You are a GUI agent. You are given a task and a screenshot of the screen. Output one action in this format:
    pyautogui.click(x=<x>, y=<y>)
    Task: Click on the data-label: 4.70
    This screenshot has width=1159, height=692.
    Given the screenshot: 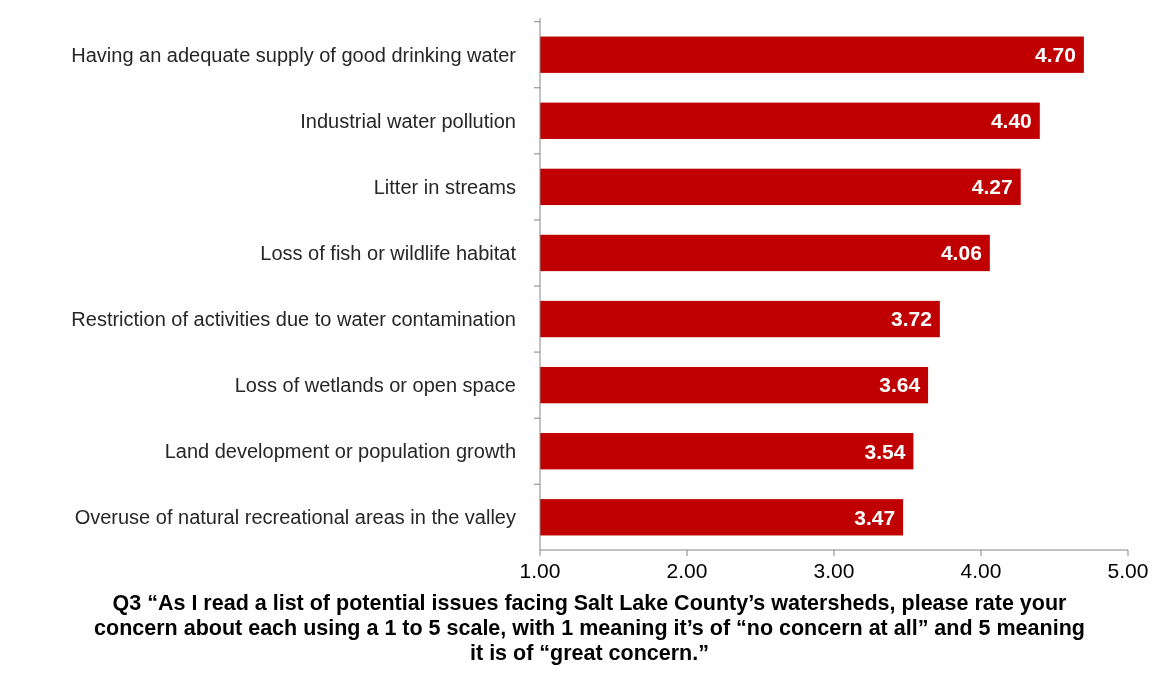 What is the action you would take?
    pyautogui.click(x=1055, y=55)
    